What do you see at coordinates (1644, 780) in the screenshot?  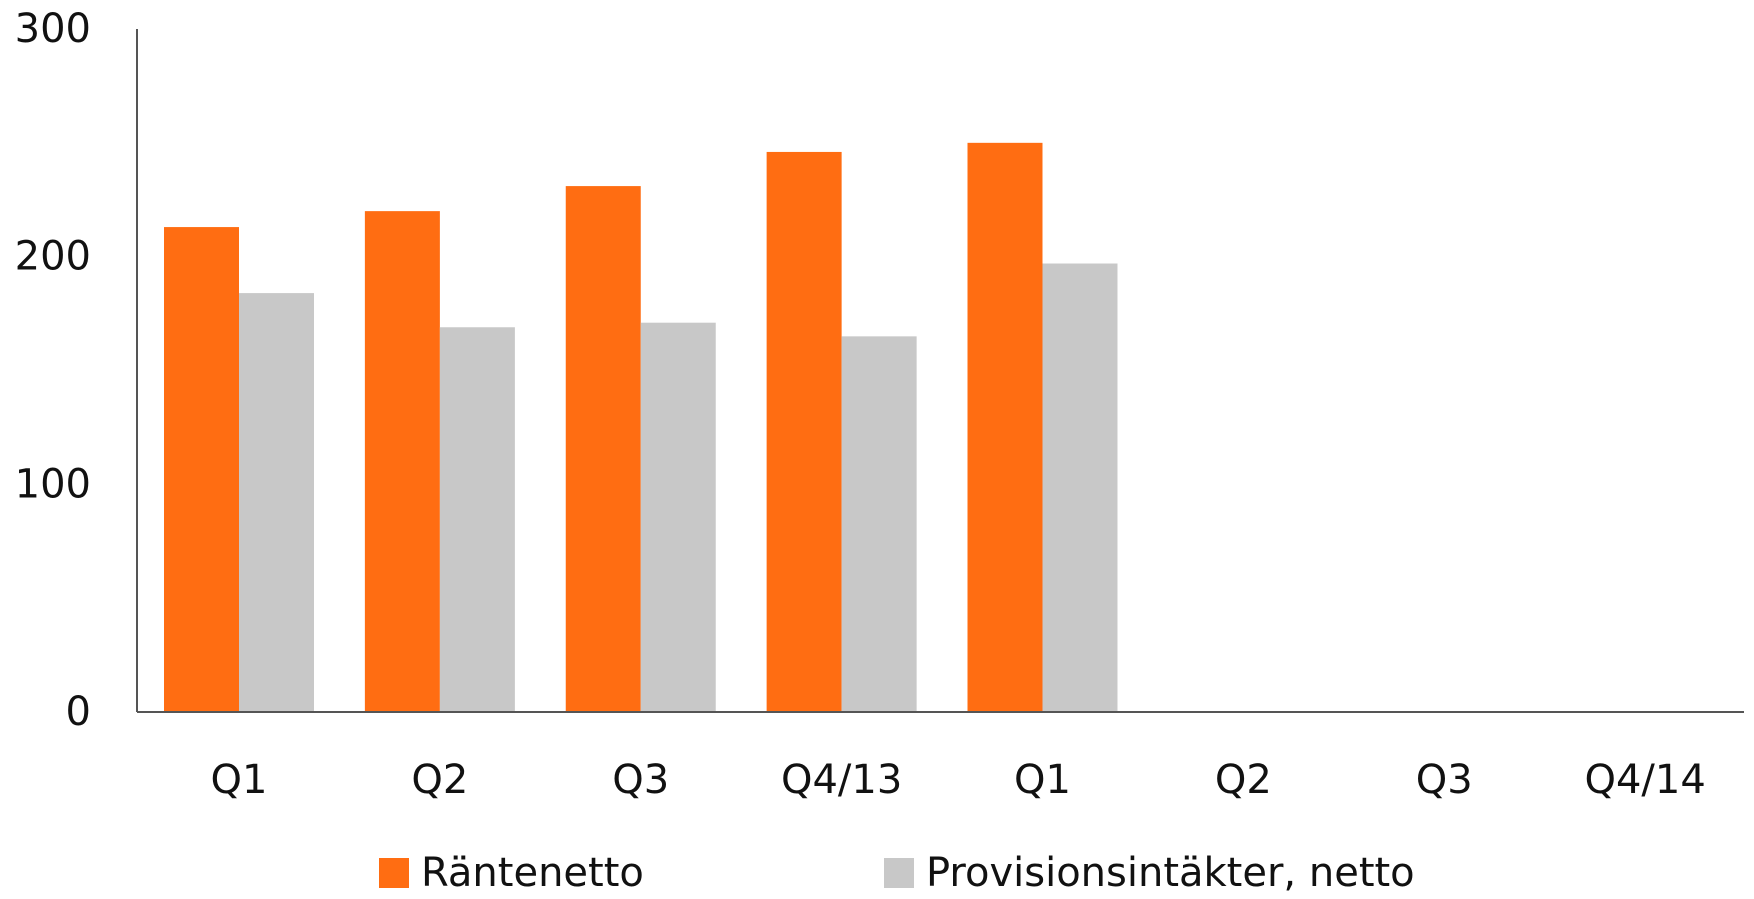 I see `x-tick-label: Q4/14` at bounding box center [1644, 780].